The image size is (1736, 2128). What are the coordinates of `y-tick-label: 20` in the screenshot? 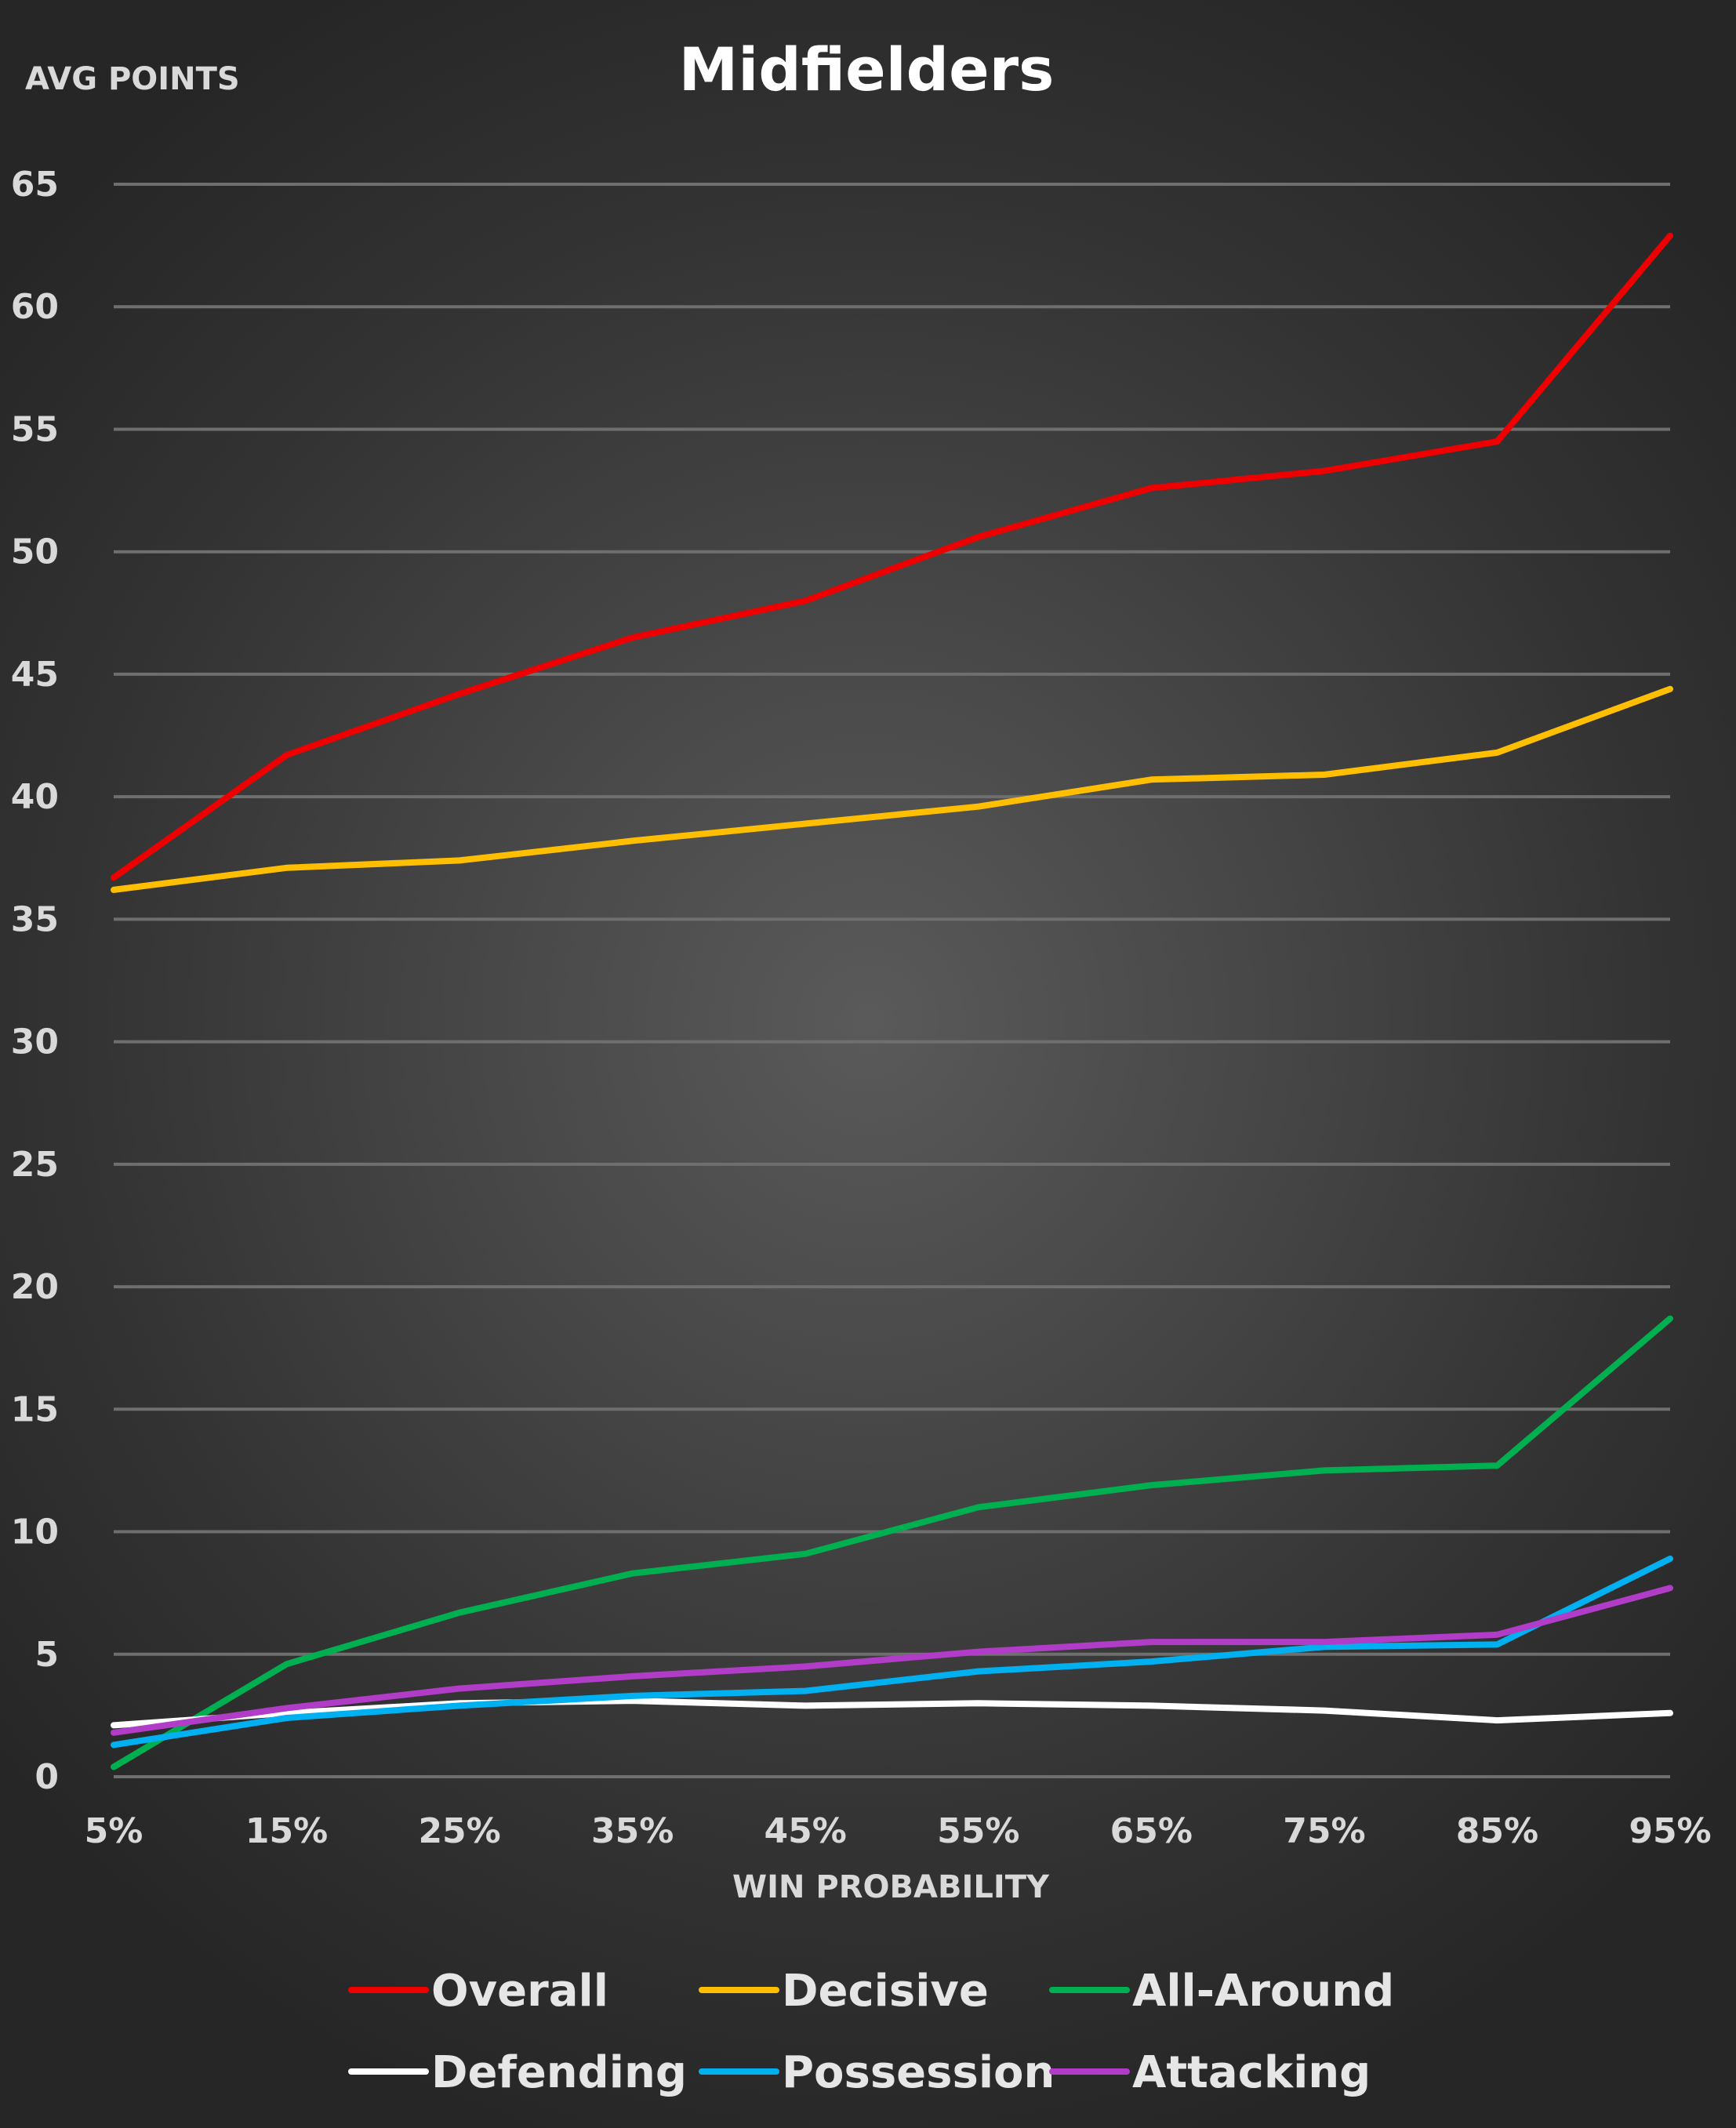 It's located at (35, 1287).